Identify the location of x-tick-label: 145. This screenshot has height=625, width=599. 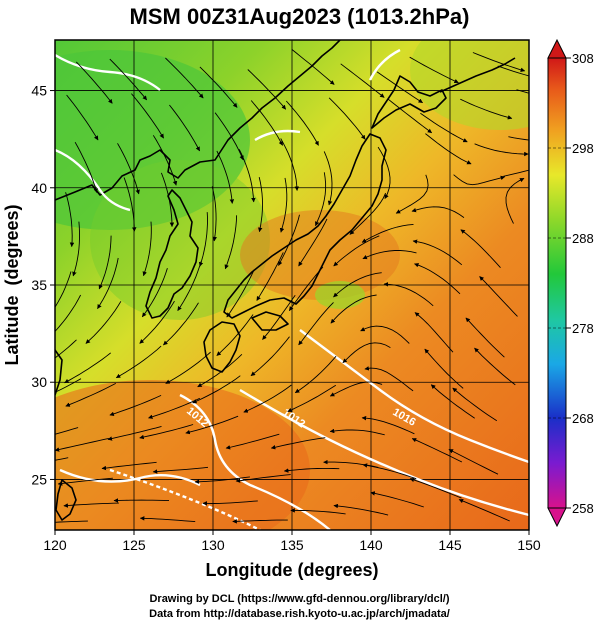
(450, 545).